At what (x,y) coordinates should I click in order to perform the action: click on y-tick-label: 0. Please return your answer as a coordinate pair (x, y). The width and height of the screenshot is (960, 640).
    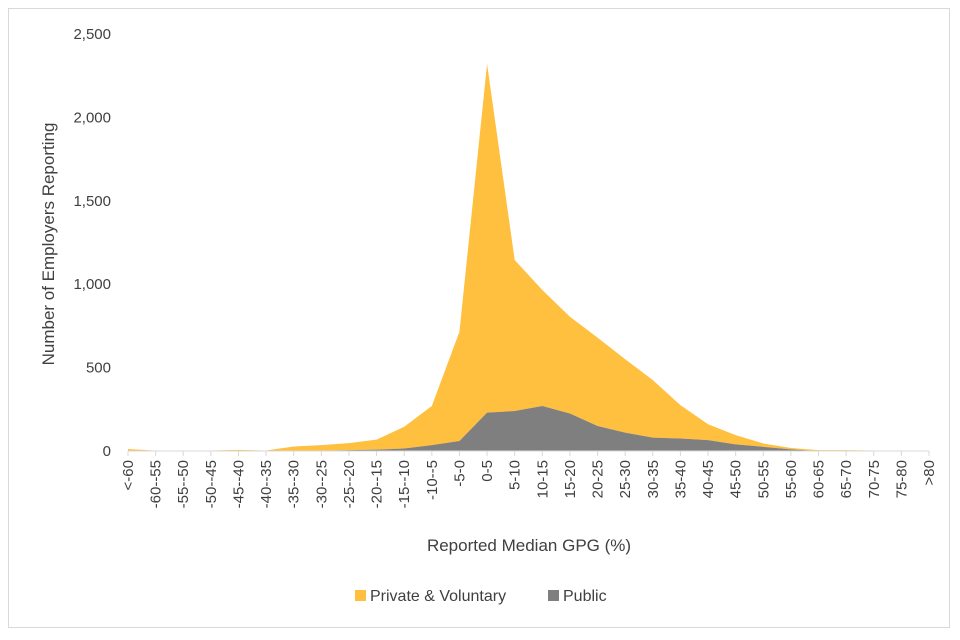
    Looking at the image, I should click on (107, 451).